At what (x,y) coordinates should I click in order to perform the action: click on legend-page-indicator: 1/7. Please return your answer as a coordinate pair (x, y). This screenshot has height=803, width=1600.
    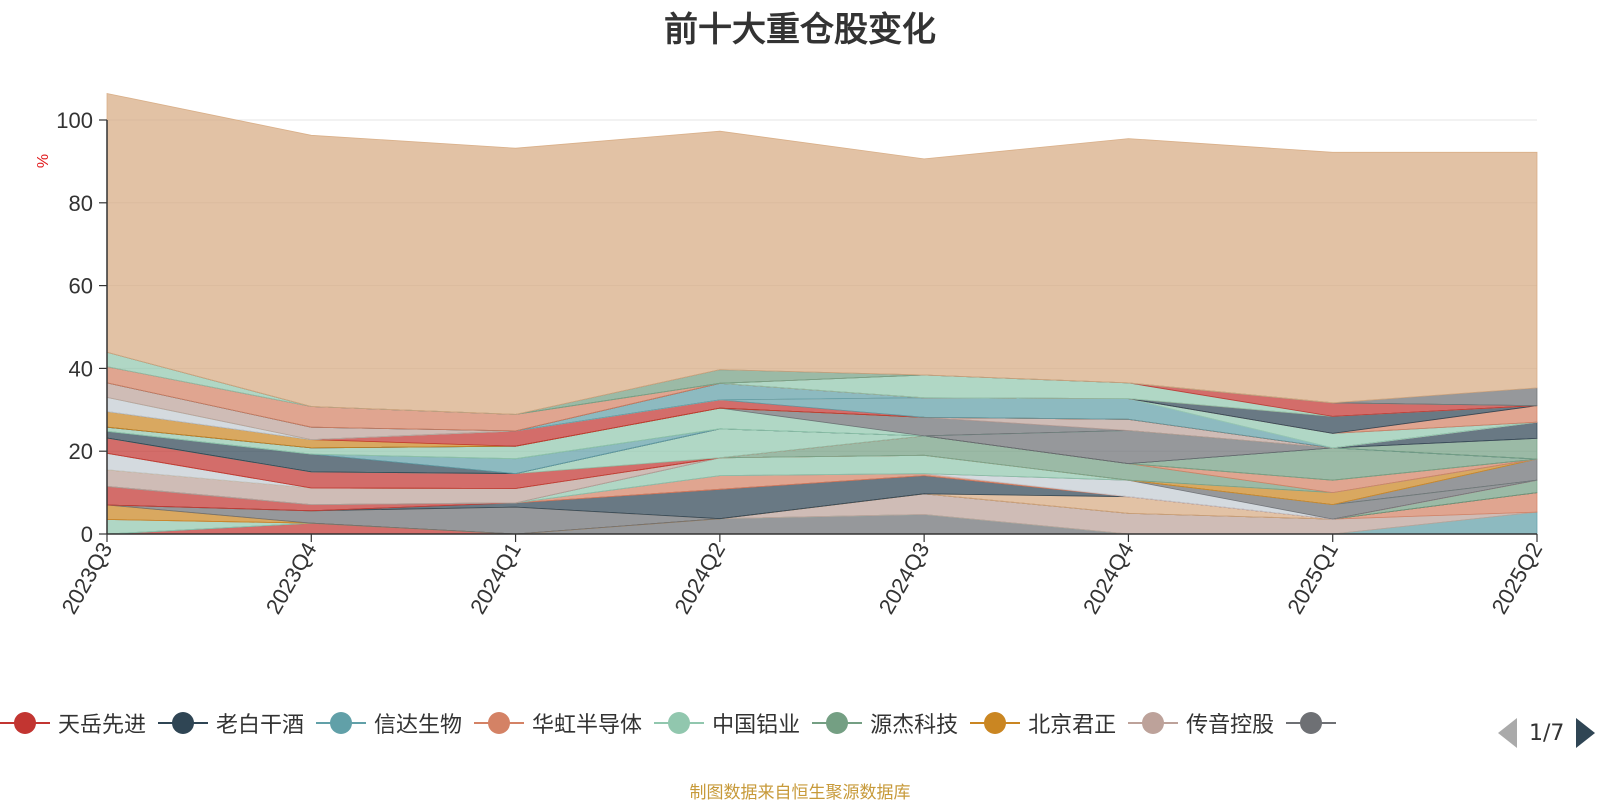
    Looking at the image, I should click on (1547, 733).